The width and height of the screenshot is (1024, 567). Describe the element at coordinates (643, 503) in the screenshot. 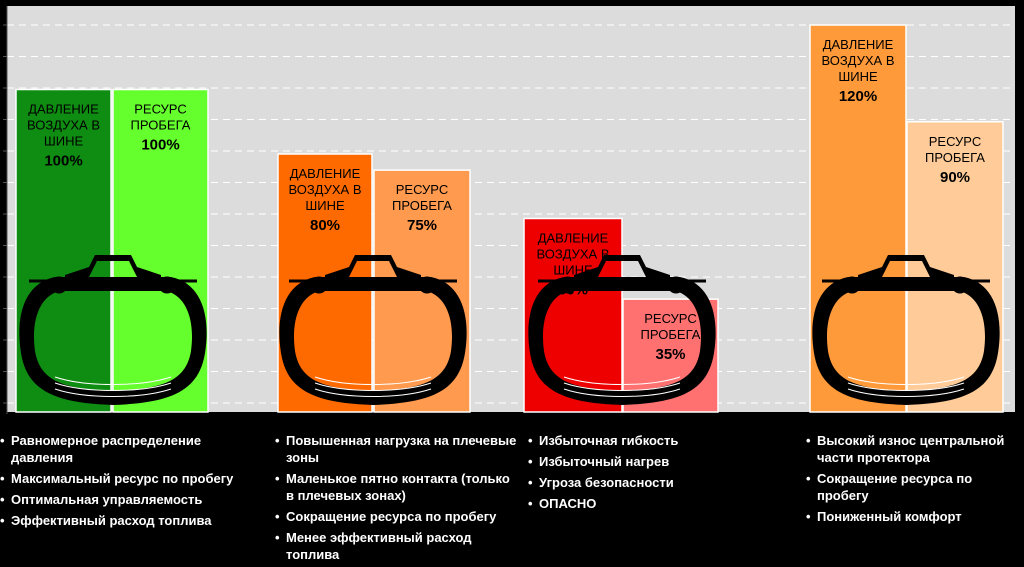

I see `note-item: ОПАСНО` at that location.